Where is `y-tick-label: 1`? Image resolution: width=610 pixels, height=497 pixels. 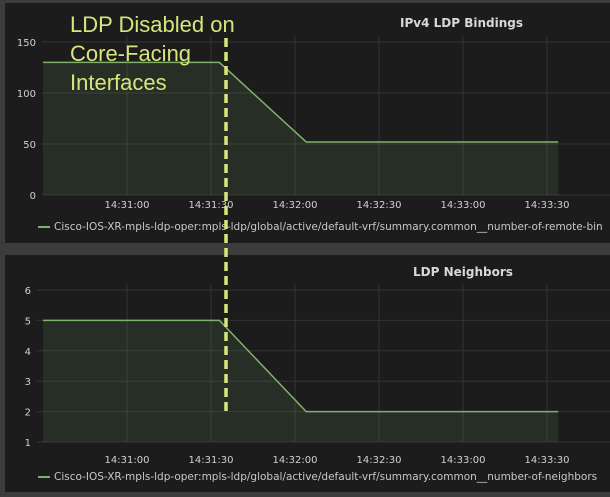
y-tick-label: 1 is located at coordinates (28, 443).